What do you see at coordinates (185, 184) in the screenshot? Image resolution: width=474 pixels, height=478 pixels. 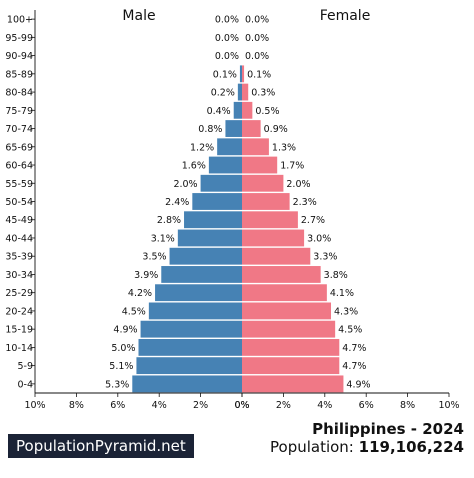 I see `male-value-label: 2.0%` at bounding box center [185, 184].